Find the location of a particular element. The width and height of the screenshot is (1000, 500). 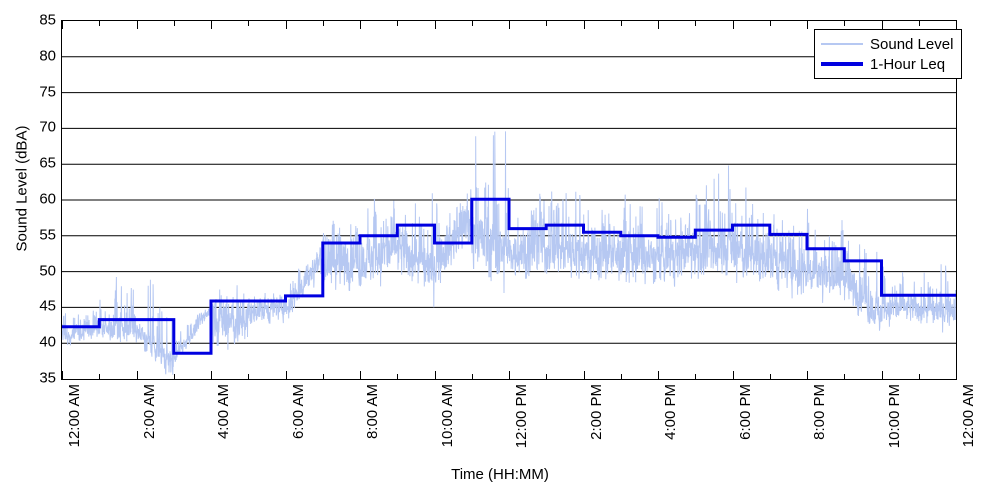

chart-legend: Sound Level 1-Hour Leq is located at coordinates (888, 54).